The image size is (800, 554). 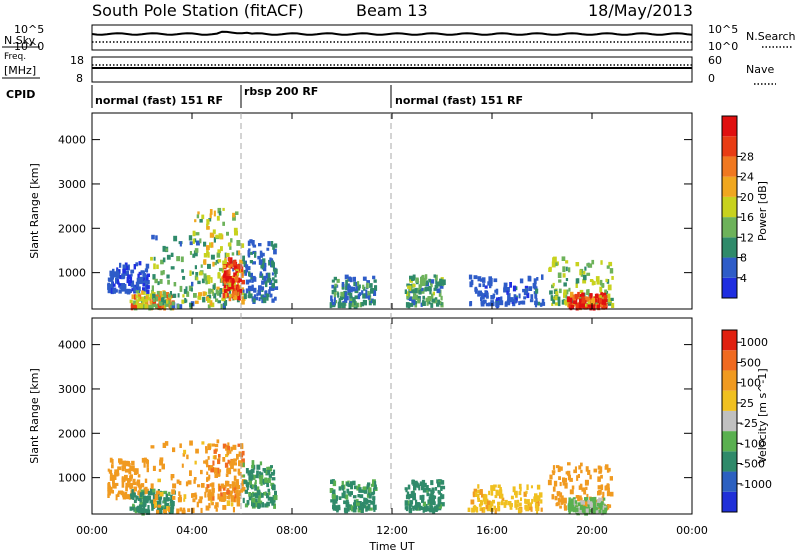 I want to click on y-tick-label: 2000, so click(x=72, y=228).